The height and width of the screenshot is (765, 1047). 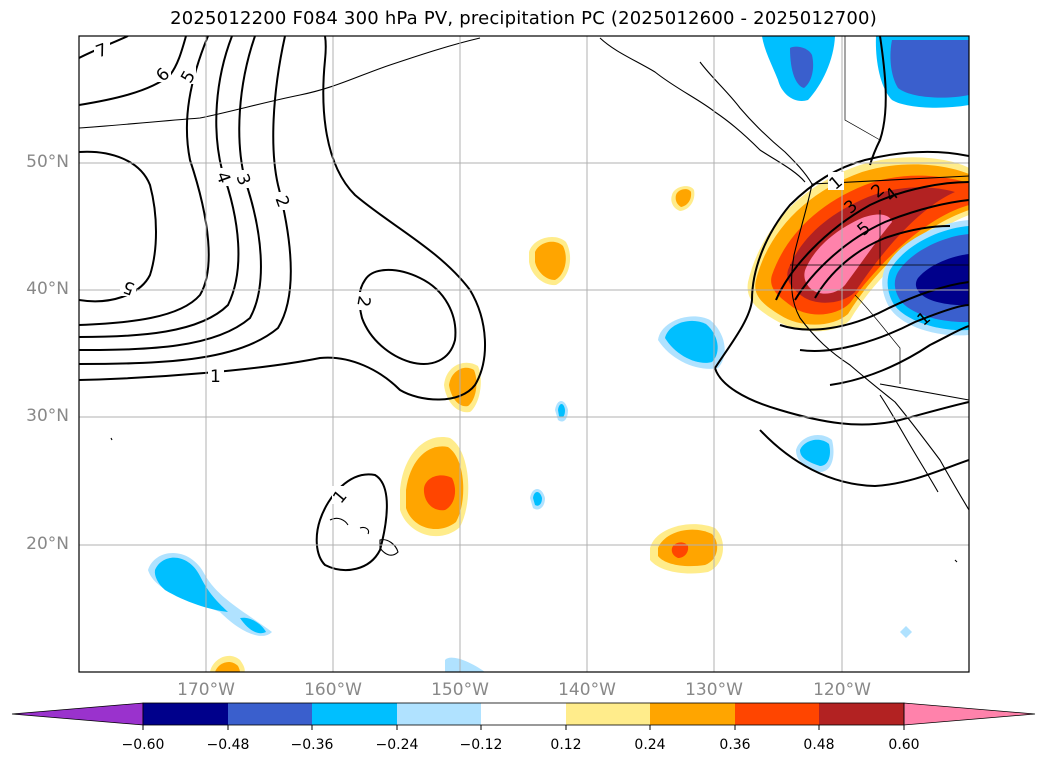 What do you see at coordinates (364, 536) in the screenshot?
I see `hawaii` at bounding box center [364, 536].